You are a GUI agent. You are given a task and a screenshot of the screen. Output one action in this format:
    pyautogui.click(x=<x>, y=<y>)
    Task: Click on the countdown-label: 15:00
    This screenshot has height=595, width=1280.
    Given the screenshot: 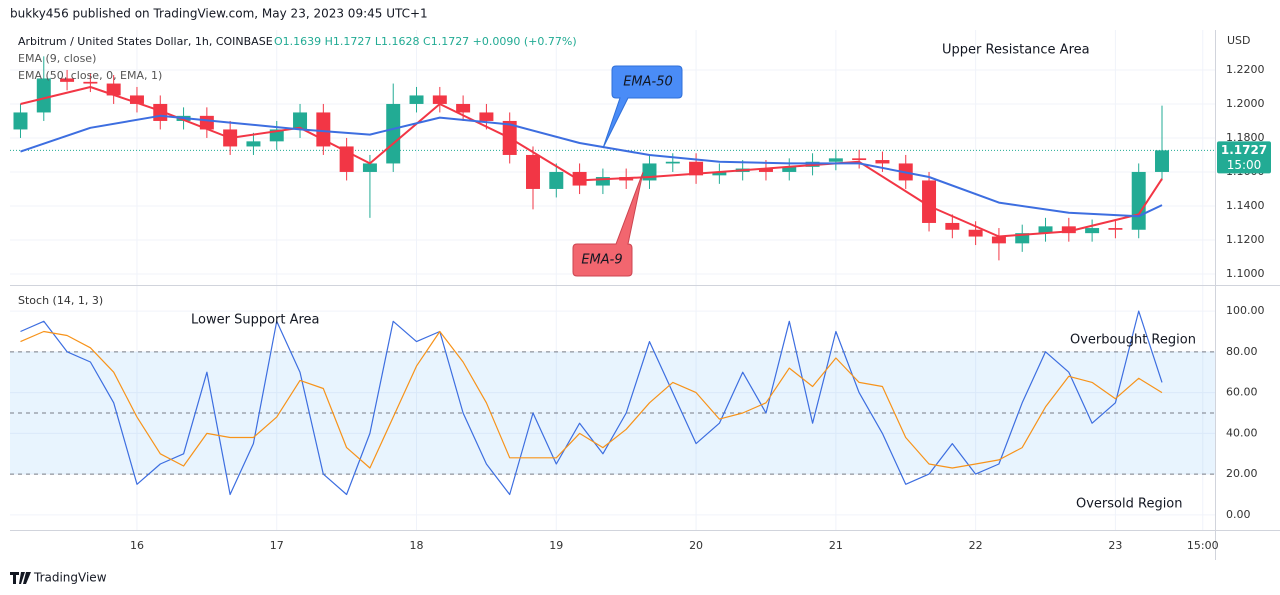 What is the action you would take?
    pyautogui.click(x=1244, y=165)
    